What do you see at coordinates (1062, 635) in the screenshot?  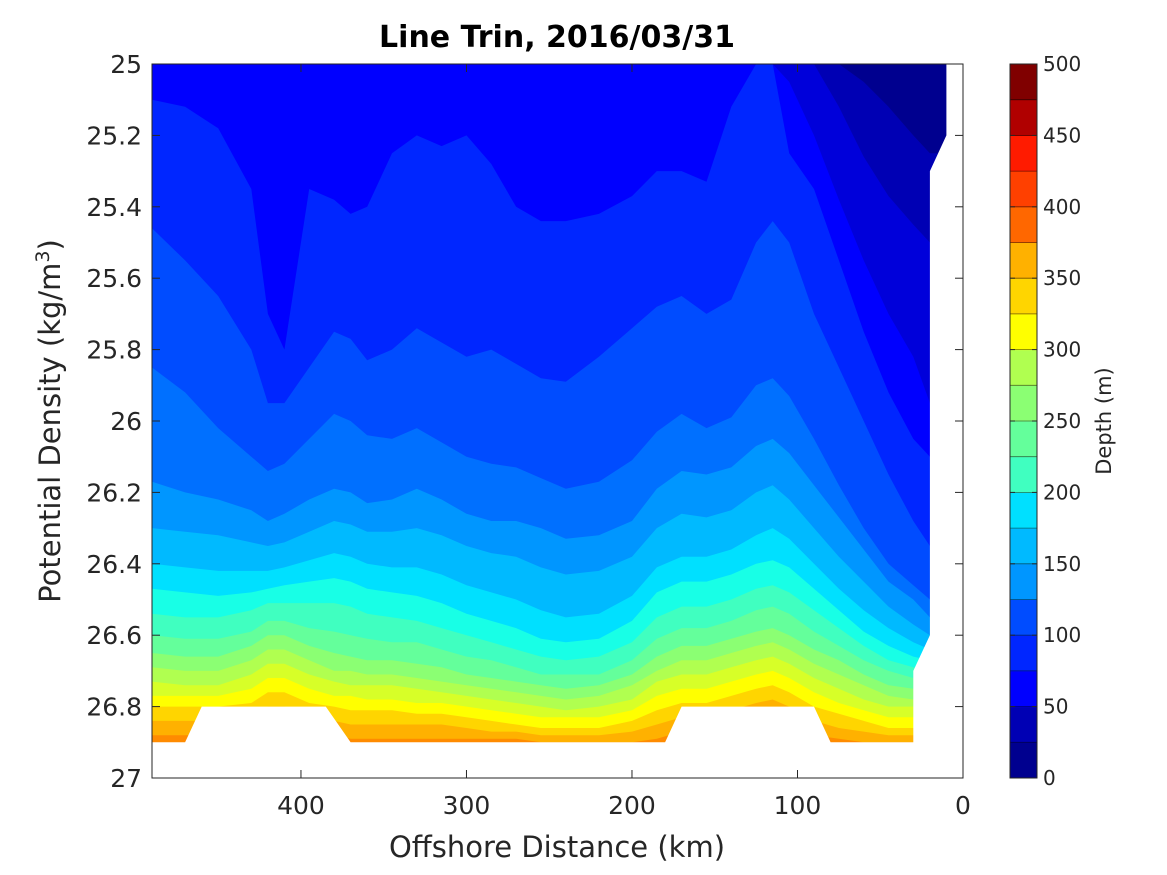 I see `colorbar-tick-label: 100` at bounding box center [1062, 635].